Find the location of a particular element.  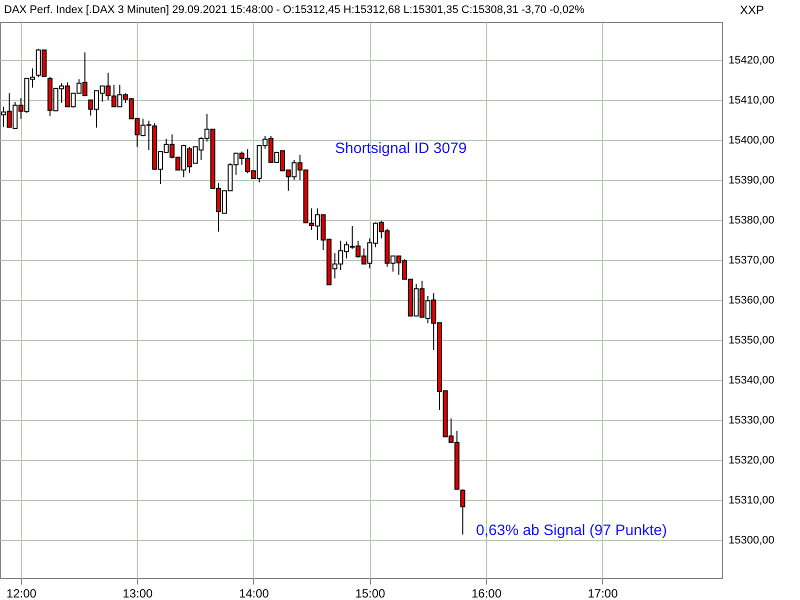

y-tick-label: 15390,00 is located at coordinates (751, 180).